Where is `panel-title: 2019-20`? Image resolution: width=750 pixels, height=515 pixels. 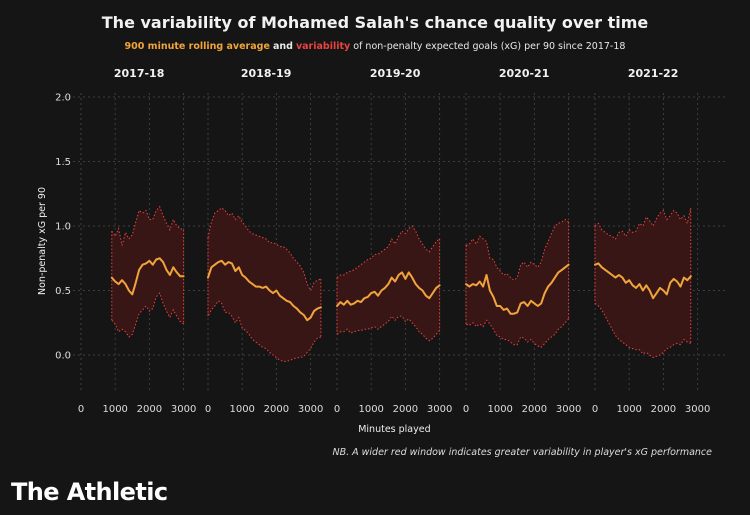
panel-title: 2019-20 is located at coordinates (395, 73).